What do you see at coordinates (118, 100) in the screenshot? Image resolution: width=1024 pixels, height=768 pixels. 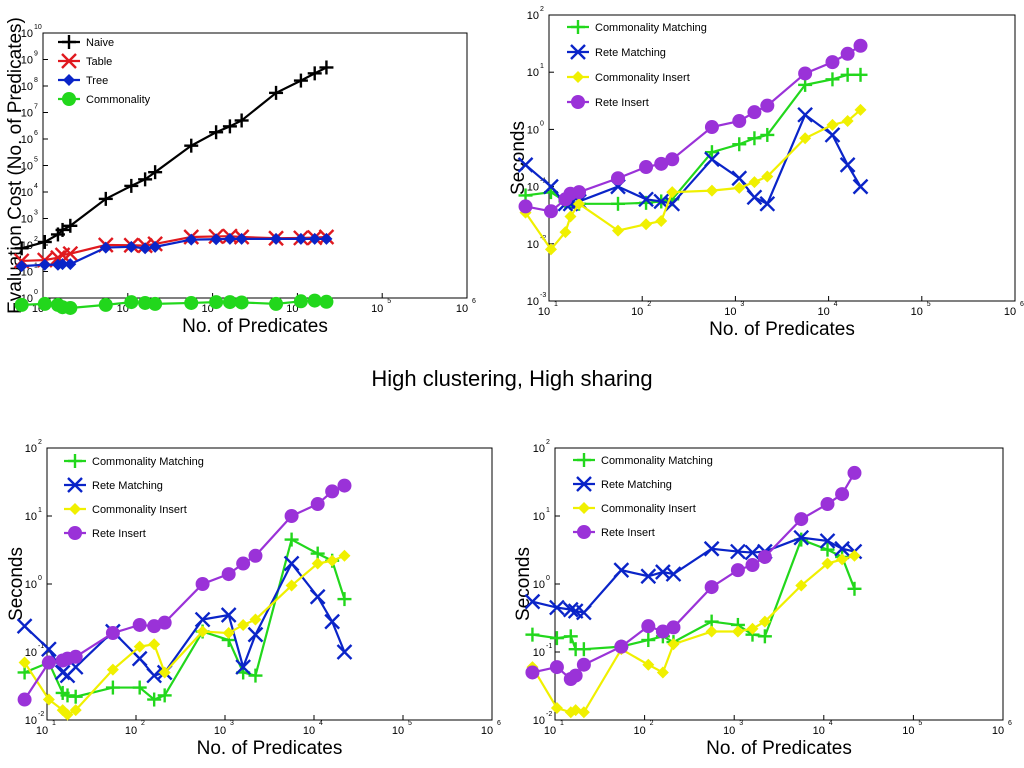 I see `legend-label: Commonality` at bounding box center [118, 100].